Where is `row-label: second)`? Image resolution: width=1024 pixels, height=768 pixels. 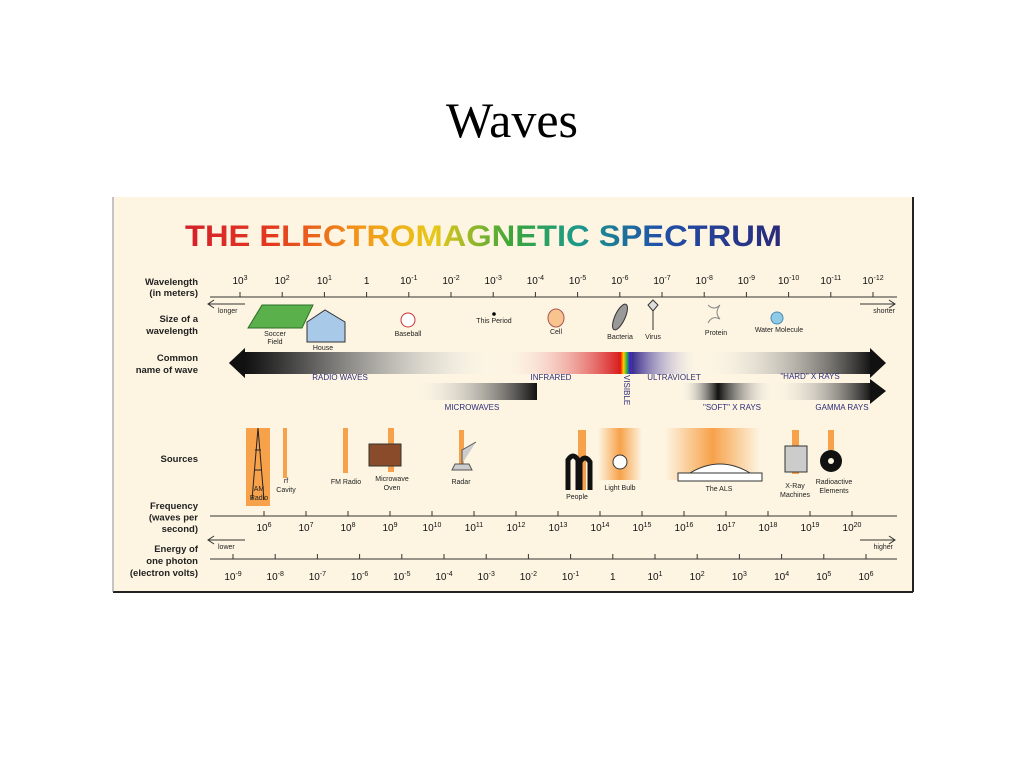 row-label: second) is located at coordinates (180, 529).